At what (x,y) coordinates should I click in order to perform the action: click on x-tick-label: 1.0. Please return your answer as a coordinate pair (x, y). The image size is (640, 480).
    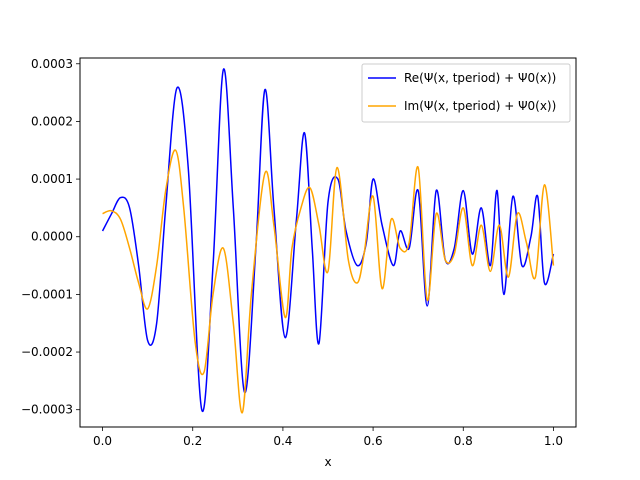
    Looking at the image, I should click on (553, 441).